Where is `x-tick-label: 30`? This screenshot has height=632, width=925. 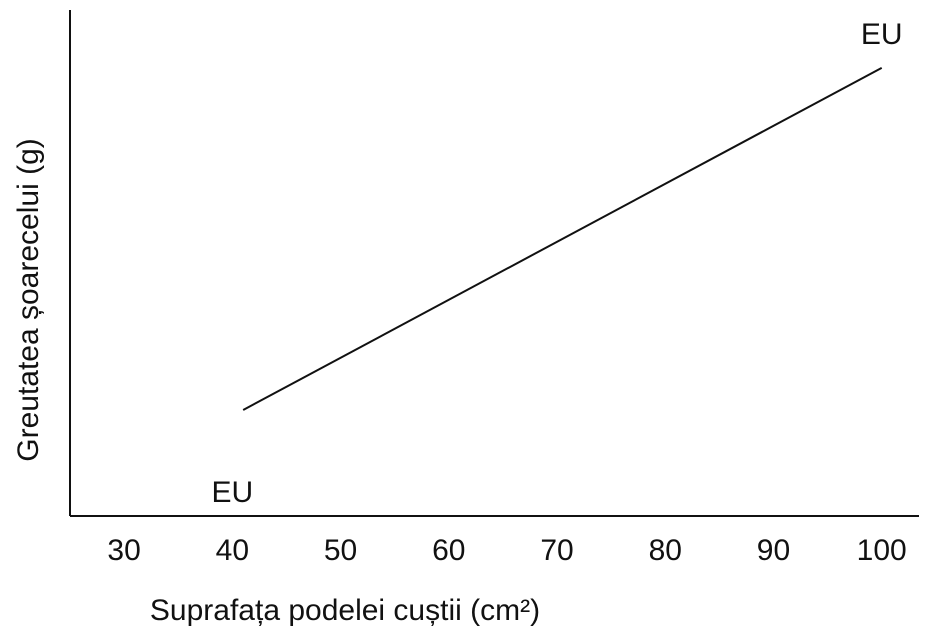 x-tick-label: 30 is located at coordinates (123, 550).